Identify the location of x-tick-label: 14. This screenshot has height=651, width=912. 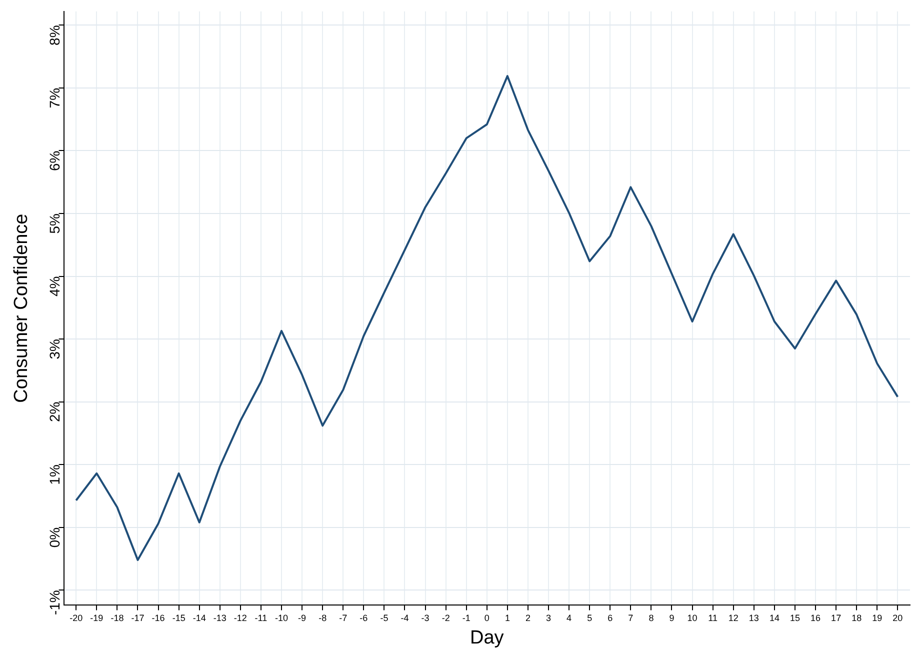
(774, 618).